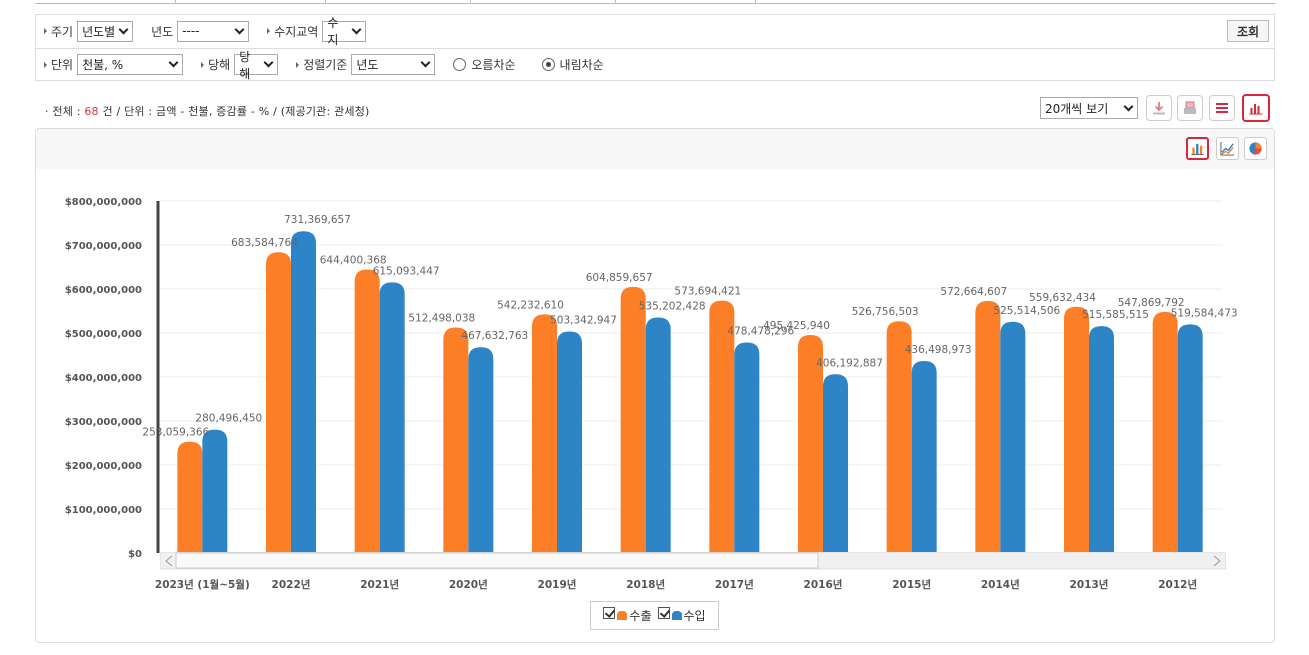  I want to click on year-select: ----, so click(213, 31).